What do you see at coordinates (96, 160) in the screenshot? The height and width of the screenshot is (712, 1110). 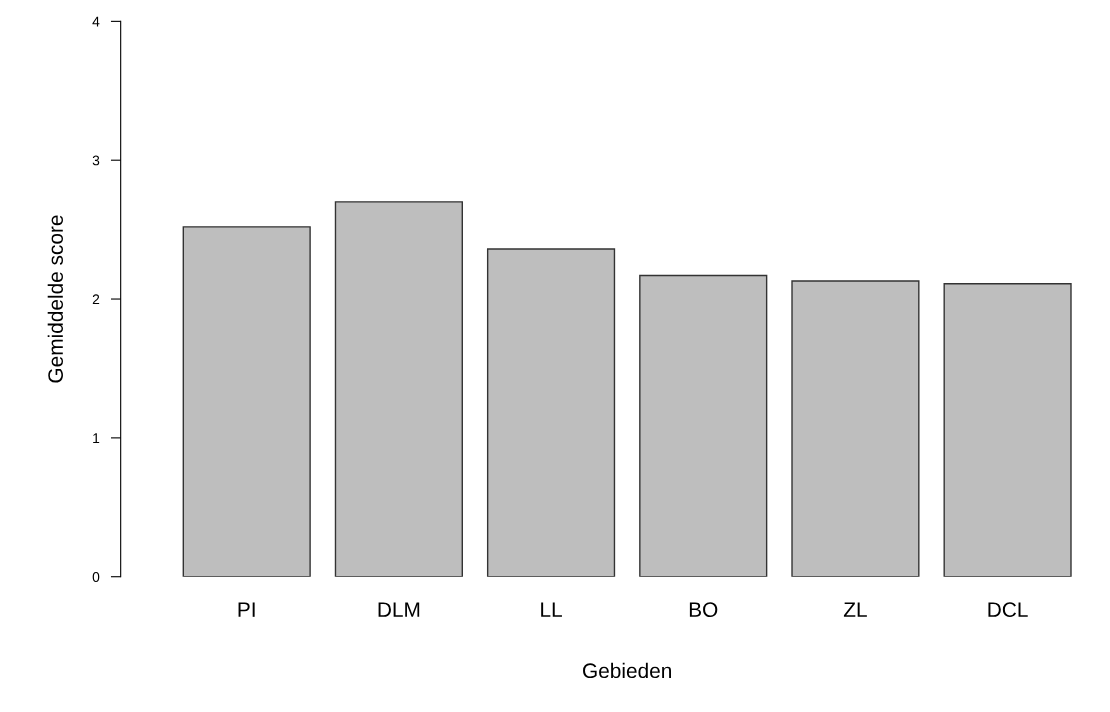 I see `y-tick-label: 3` at bounding box center [96, 160].